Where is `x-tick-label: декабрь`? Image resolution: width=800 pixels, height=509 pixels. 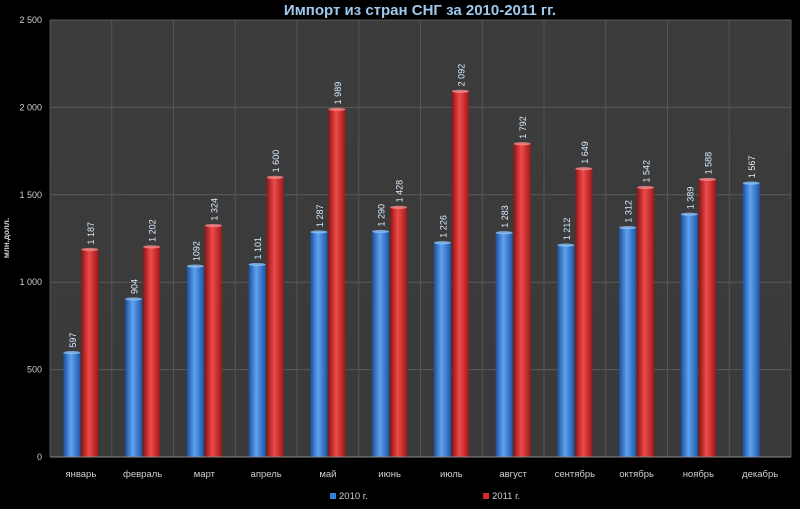
x-tick-label: декабрь is located at coordinates (760, 474).